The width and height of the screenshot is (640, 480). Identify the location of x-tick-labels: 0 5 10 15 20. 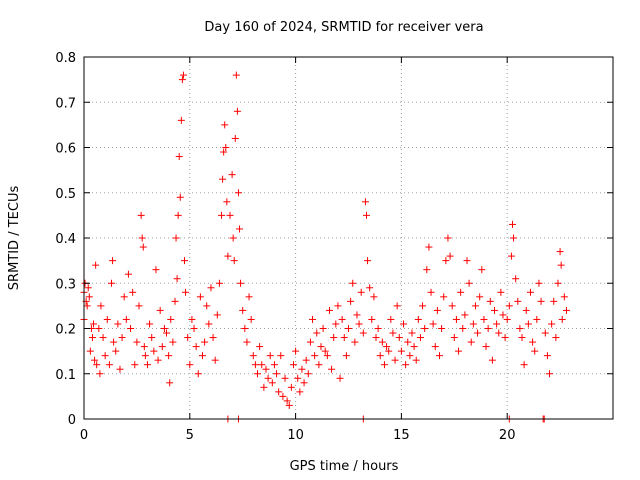
(298, 435).